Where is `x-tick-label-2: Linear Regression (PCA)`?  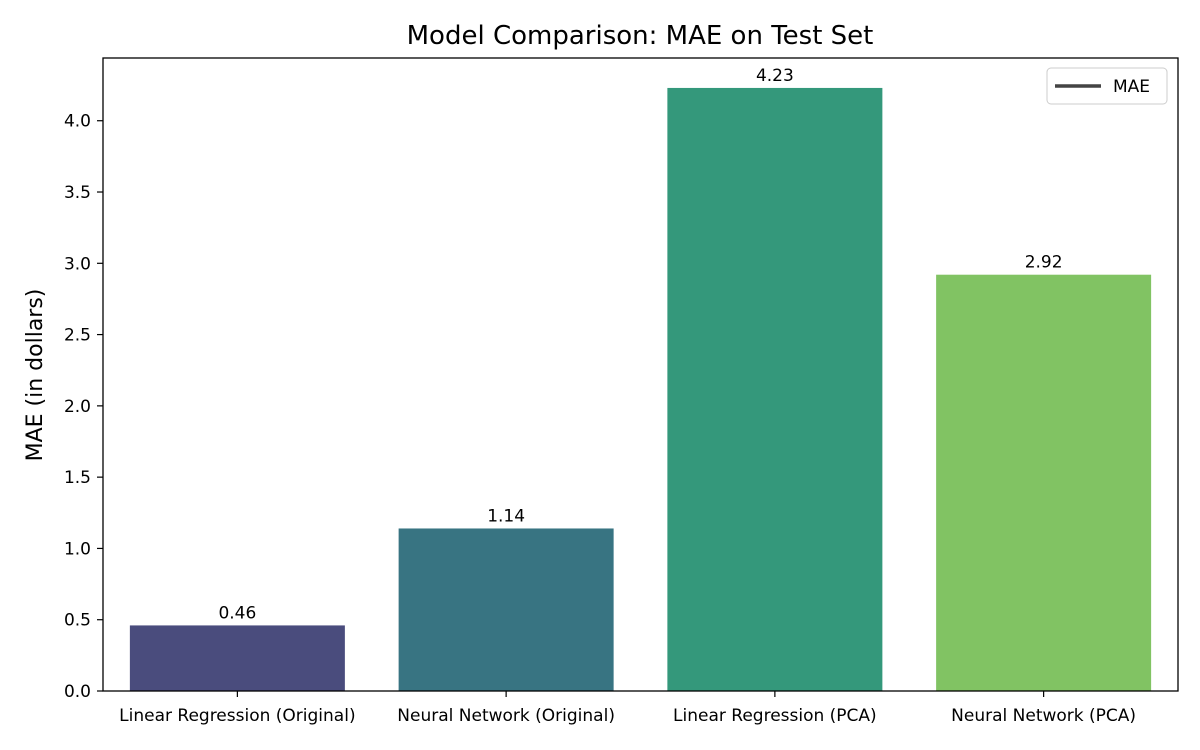
x-tick-label-2: Linear Regression (PCA) is located at coordinates (775, 716).